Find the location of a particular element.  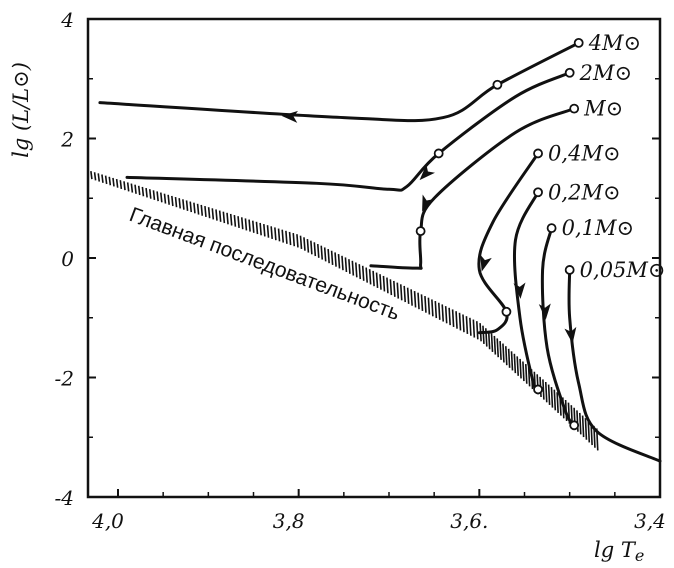

track-6: 0,05M⊙ is located at coordinates (615, 360).